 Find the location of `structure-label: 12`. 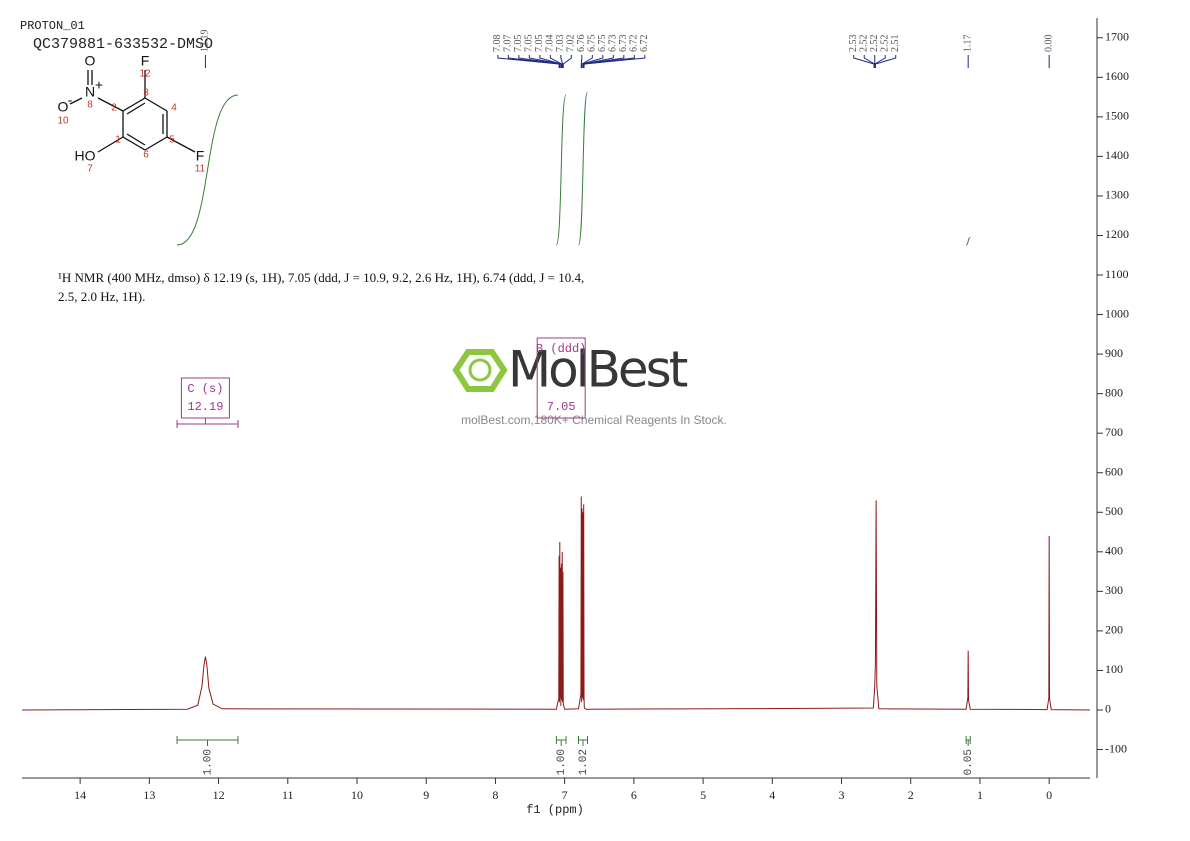

structure-label: 12 is located at coordinates (145, 74).